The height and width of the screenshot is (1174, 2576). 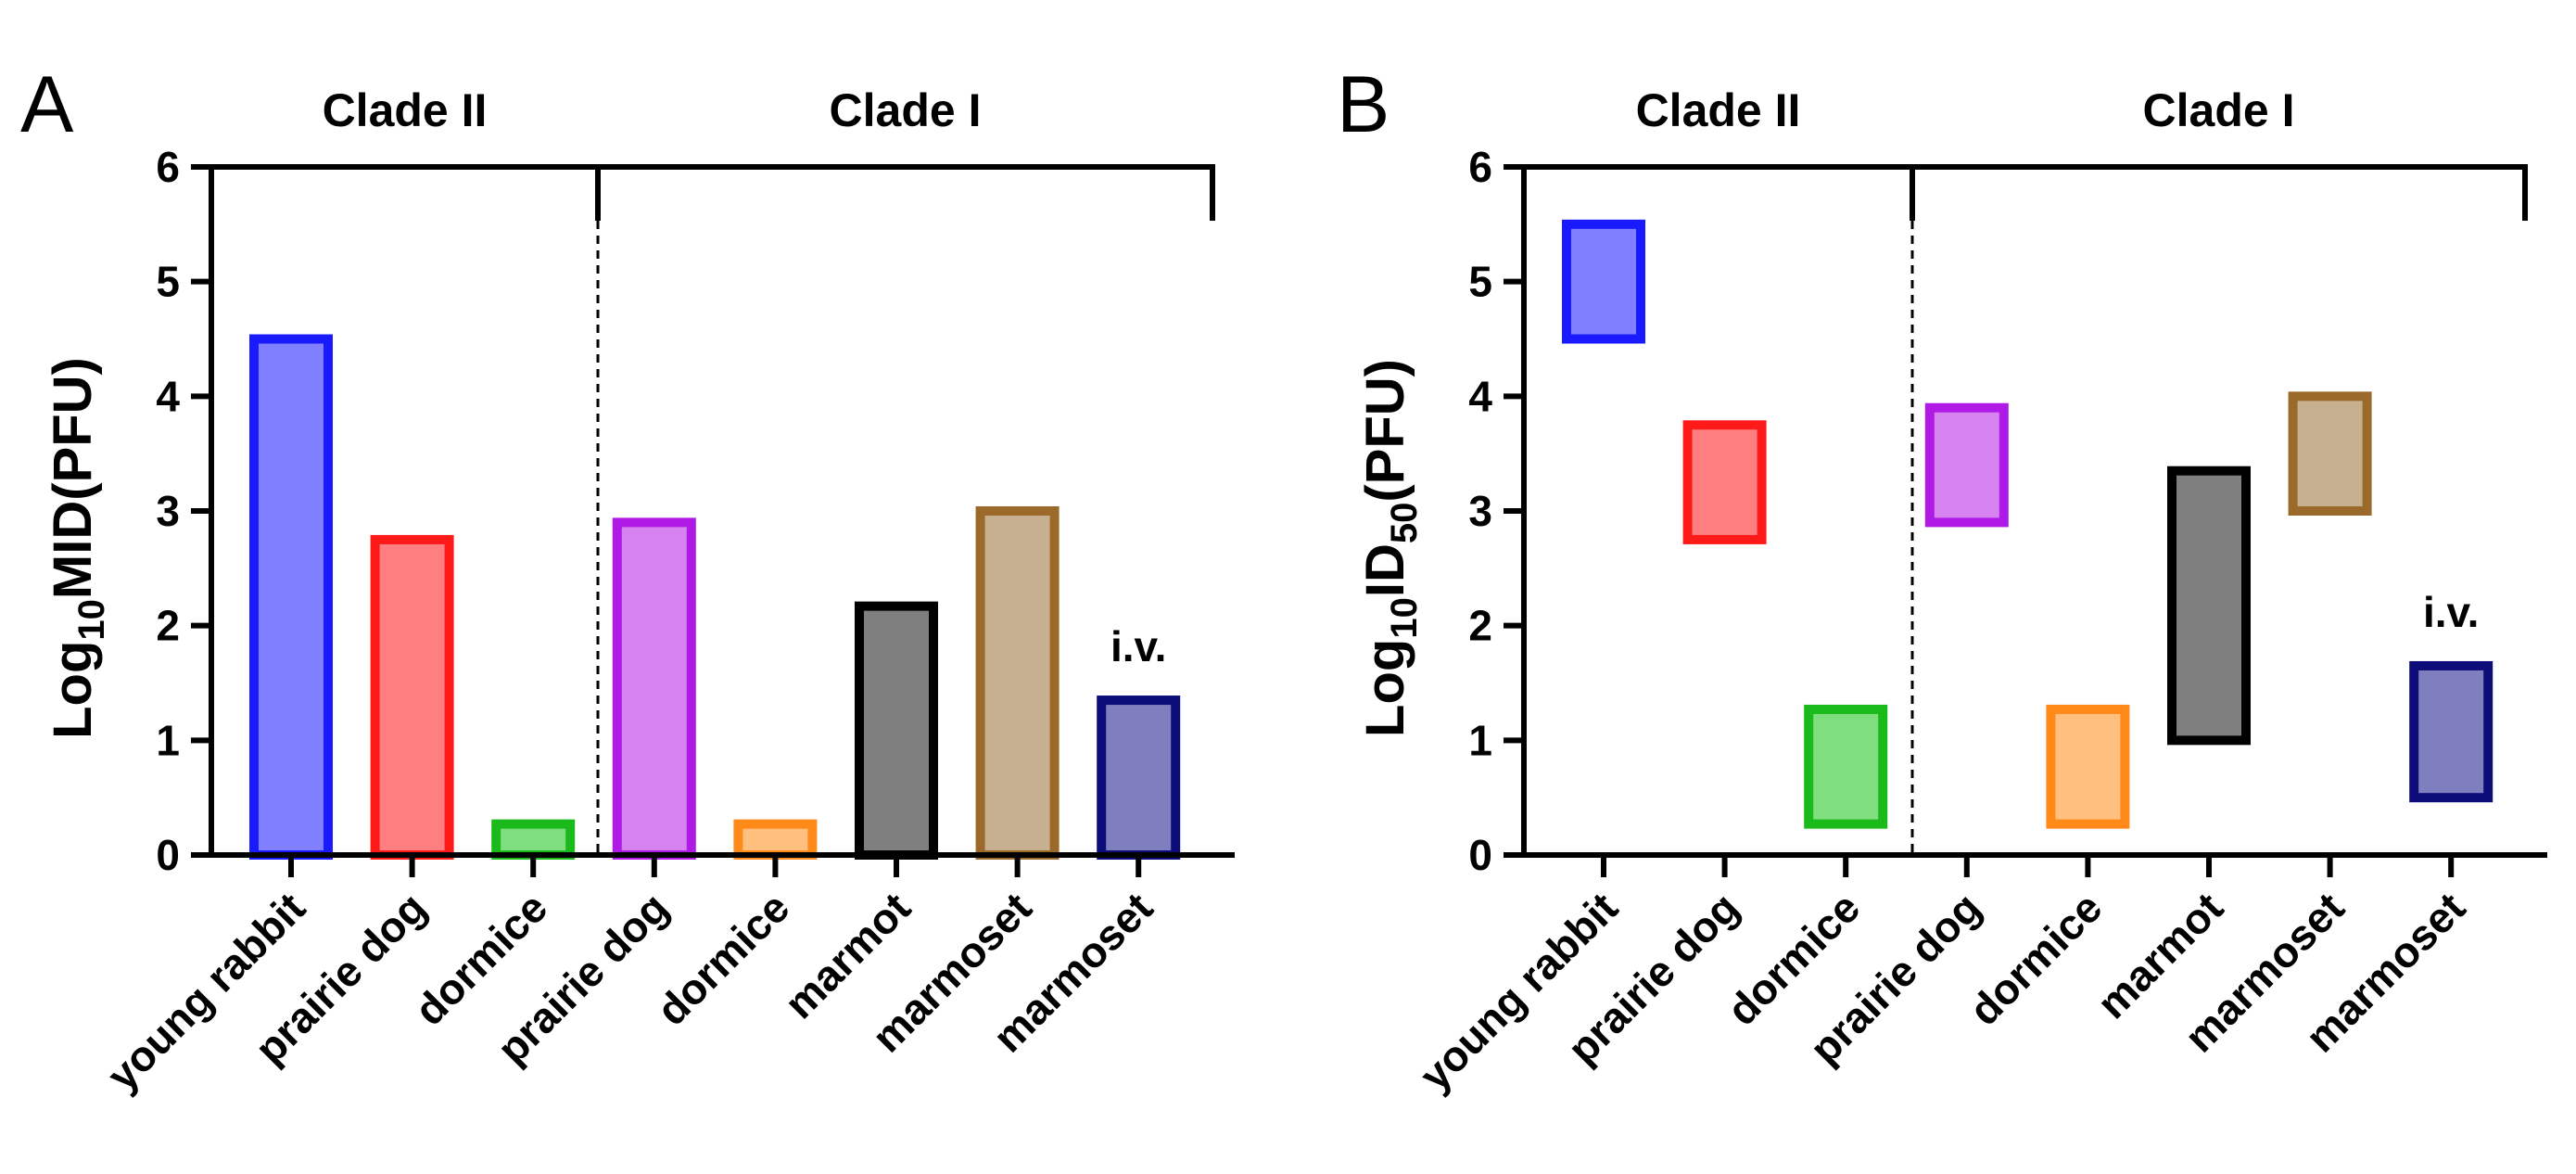 I want to click on y-axis-label: Log10MID(PFU), so click(x=77, y=548).